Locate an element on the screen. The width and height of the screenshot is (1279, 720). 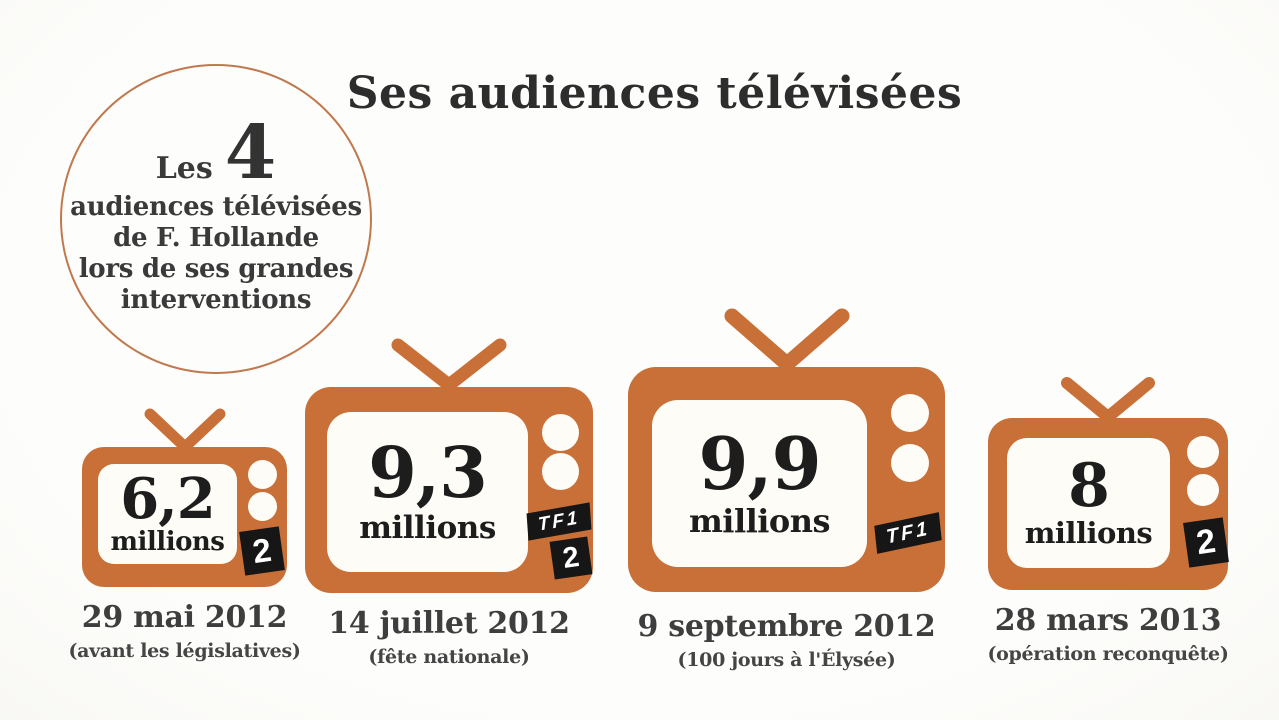
intro-line: interventions is located at coordinates (216, 300).